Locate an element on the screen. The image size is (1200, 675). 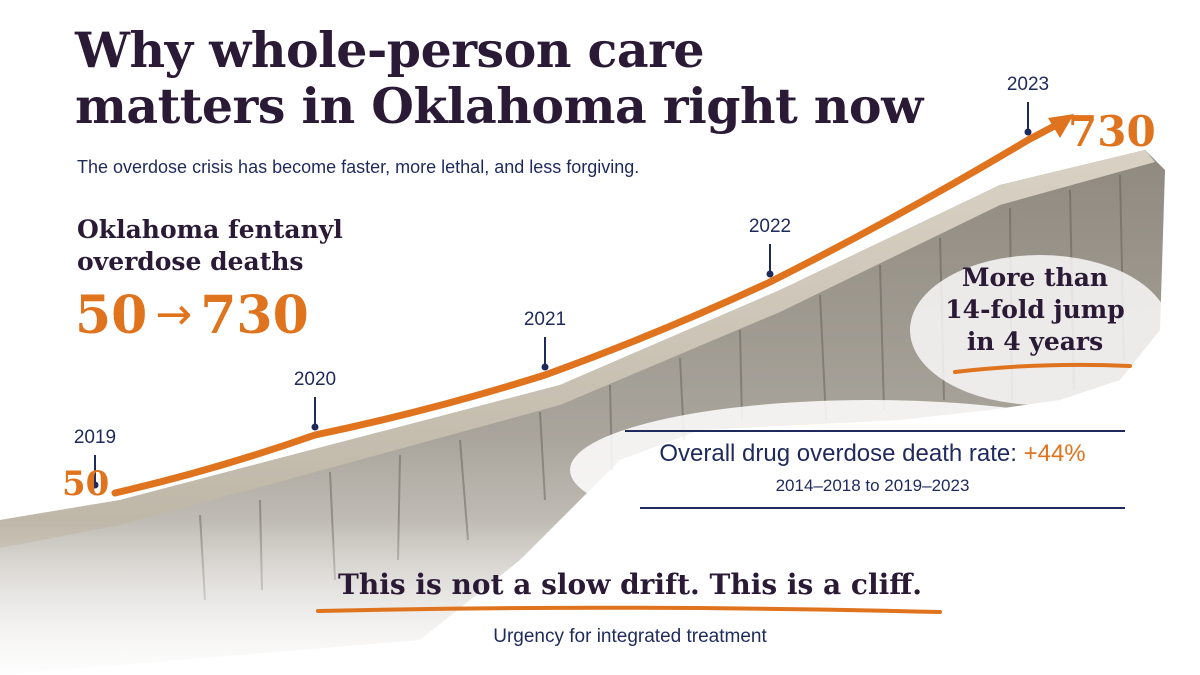
stat-label-line-2: overdose deaths is located at coordinates (190, 261).